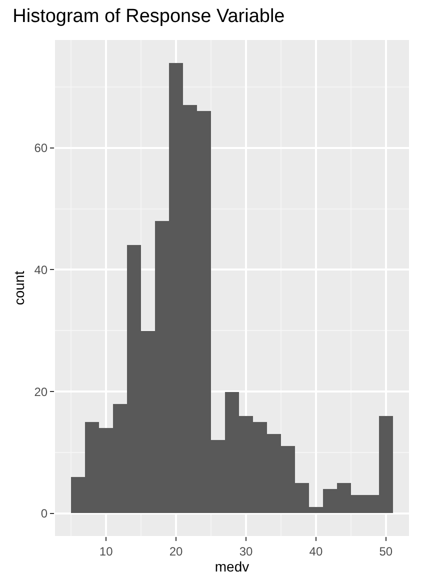  Describe the element at coordinates (232, 566) in the screenshot. I see `x-axis-title: medv` at that location.